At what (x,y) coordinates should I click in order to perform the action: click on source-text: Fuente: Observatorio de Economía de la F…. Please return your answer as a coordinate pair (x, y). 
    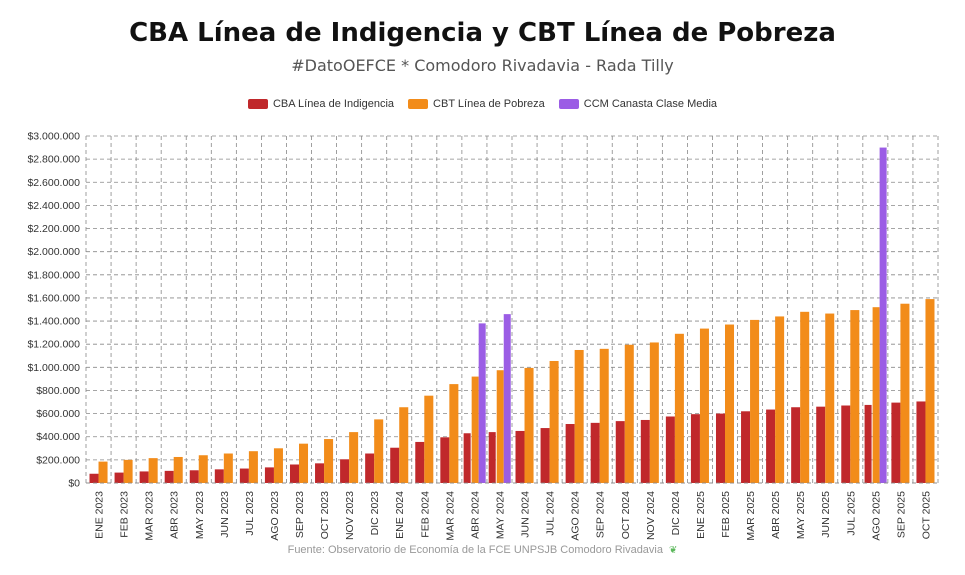
    Looking at the image, I should click on (475, 550).